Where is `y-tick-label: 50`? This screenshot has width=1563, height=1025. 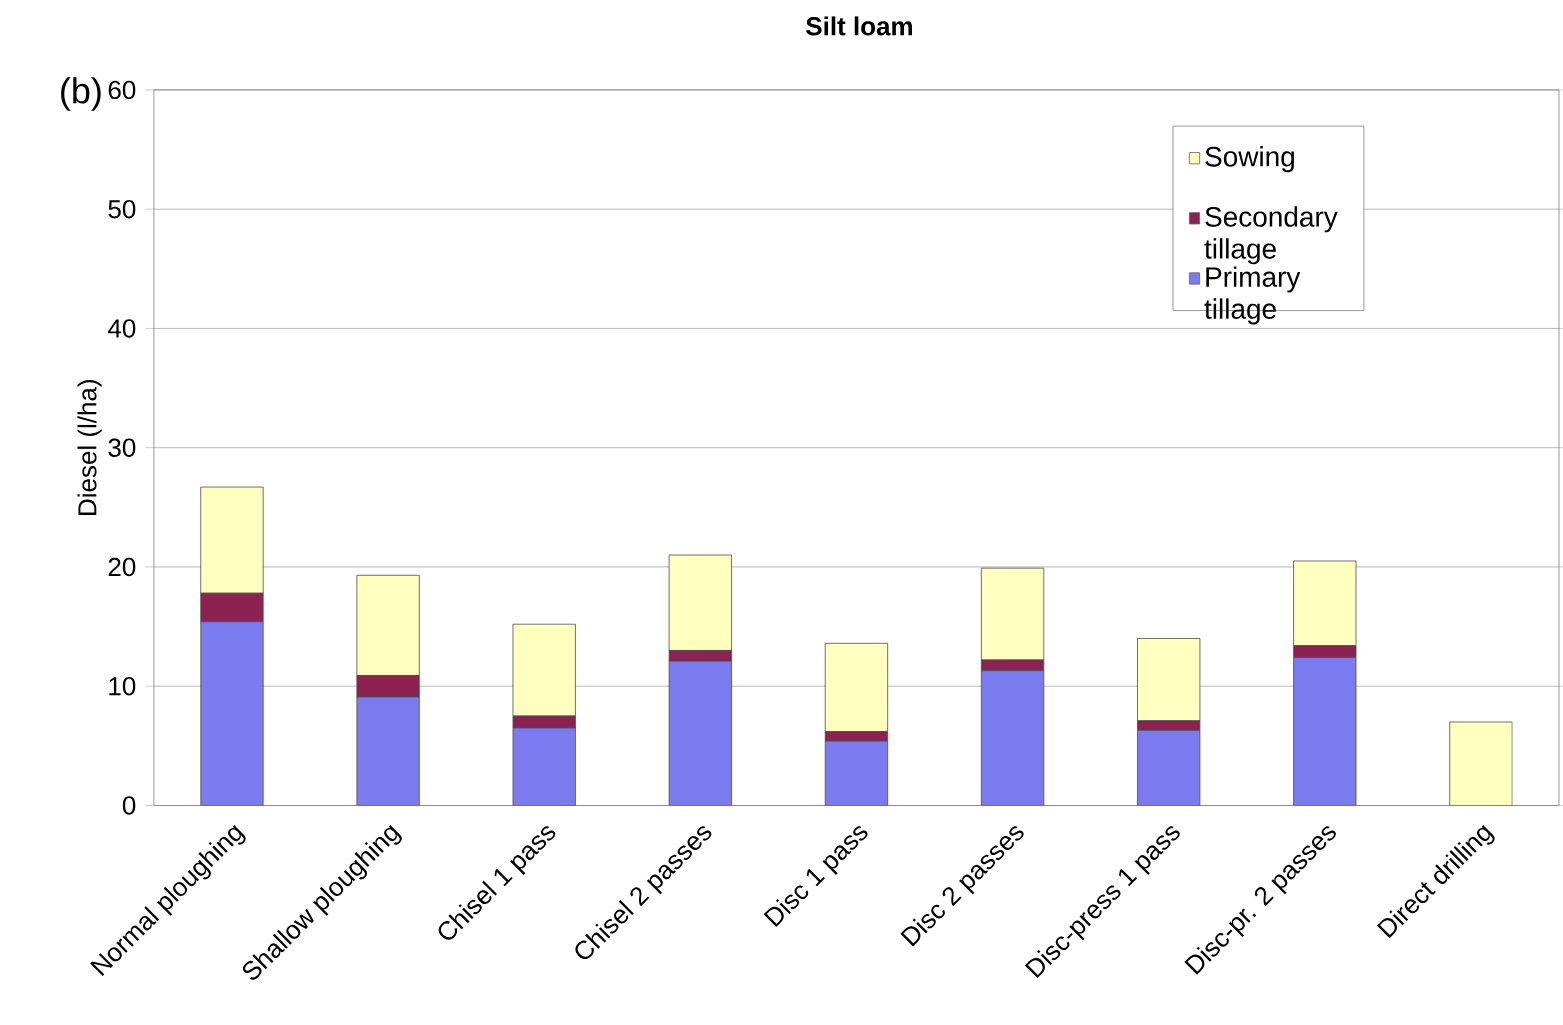
y-tick-label: 50 is located at coordinates (122, 209).